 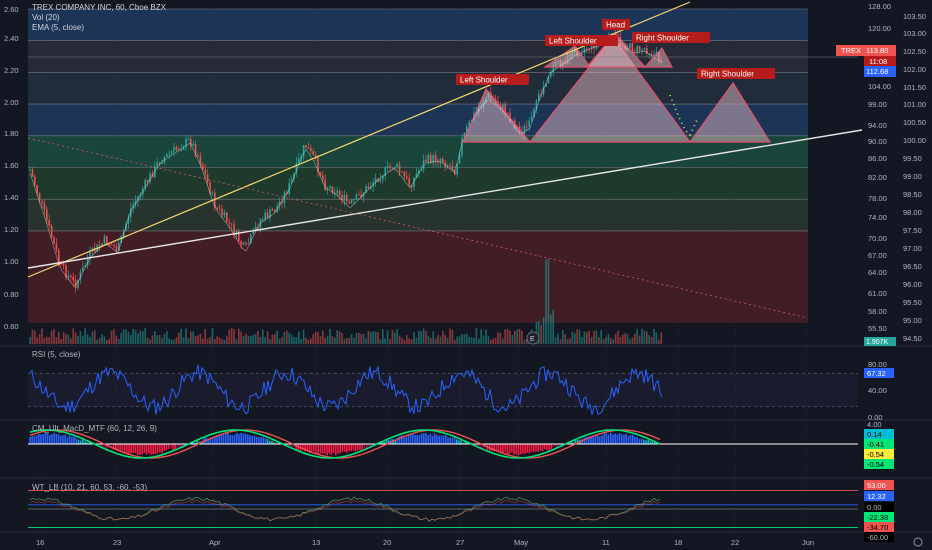 I want to click on symbol-line: TREX COMPANY INC, 60, Cboe BZX, so click(x=99, y=7).